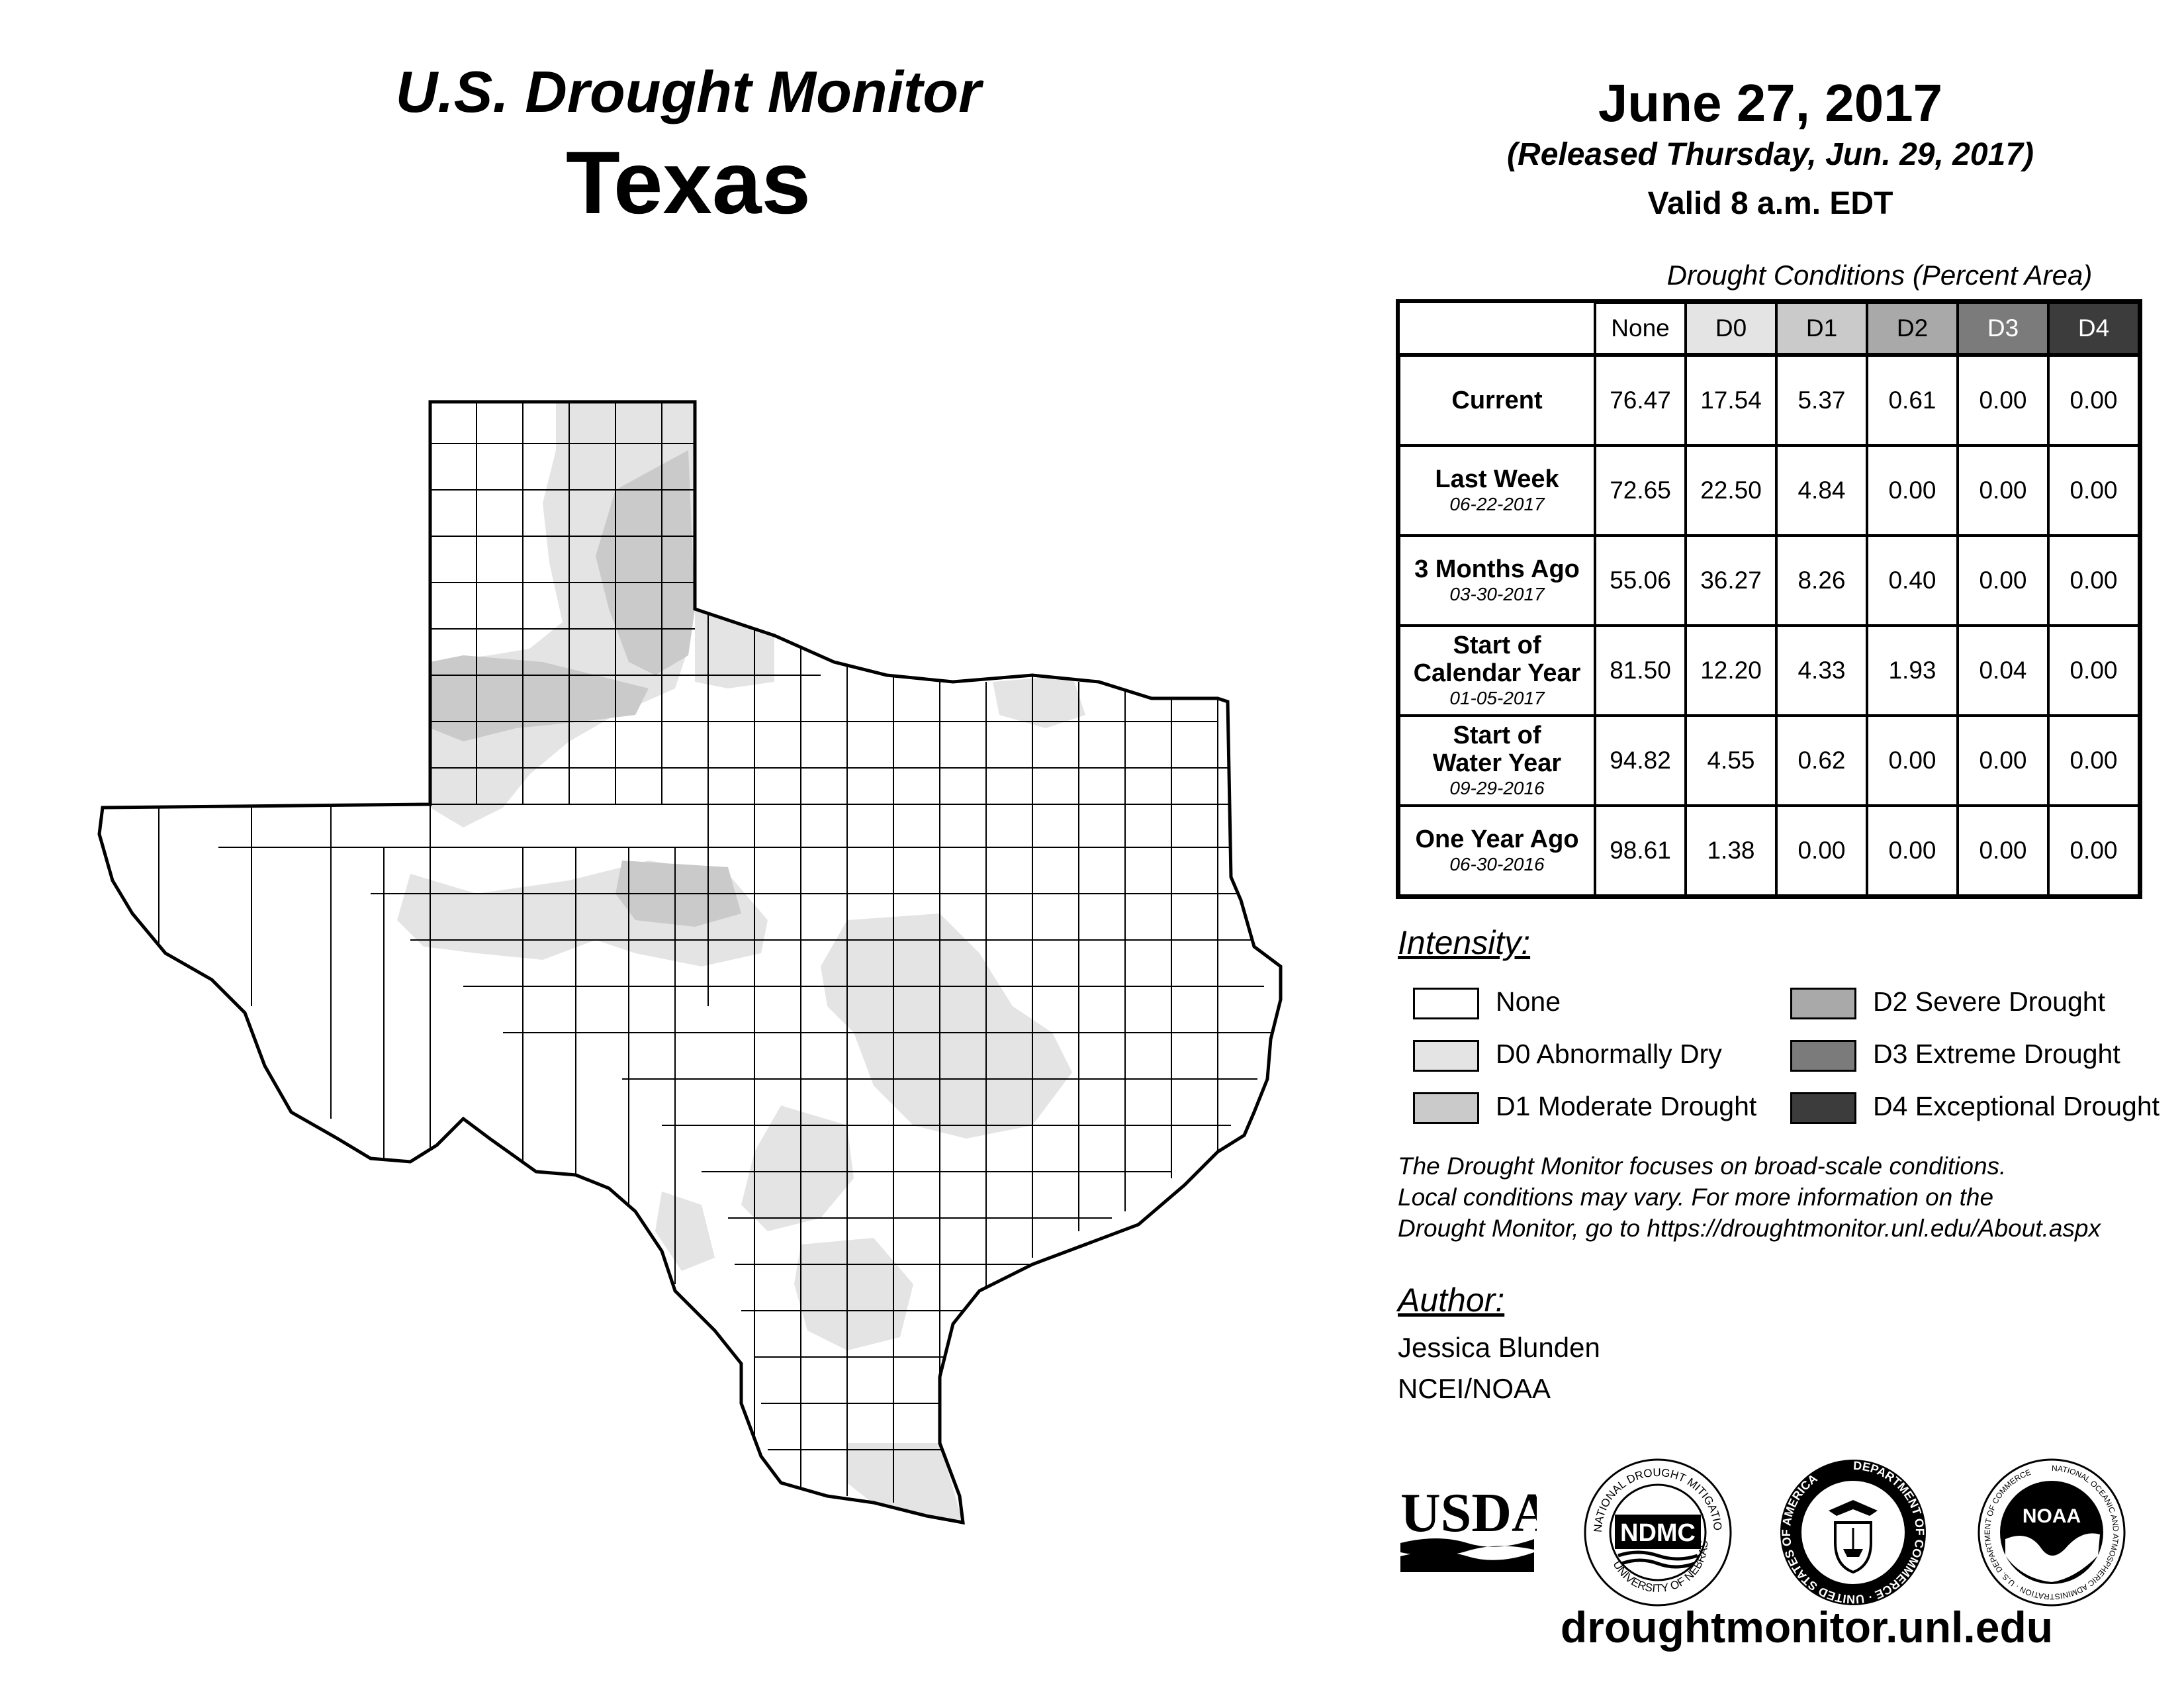 The image size is (2184, 1688). What do you see at coordinates (1821, 400) in the screenshot?
I see `cell-d1: 5.37` at bounding box center [1821, 400].